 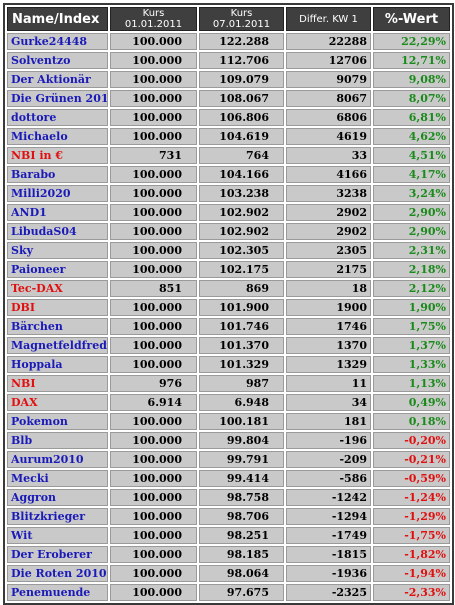 I want to click on table-row: Wit 100.000 98.251 -1749 -1,75%, so click(x=228, y=535).